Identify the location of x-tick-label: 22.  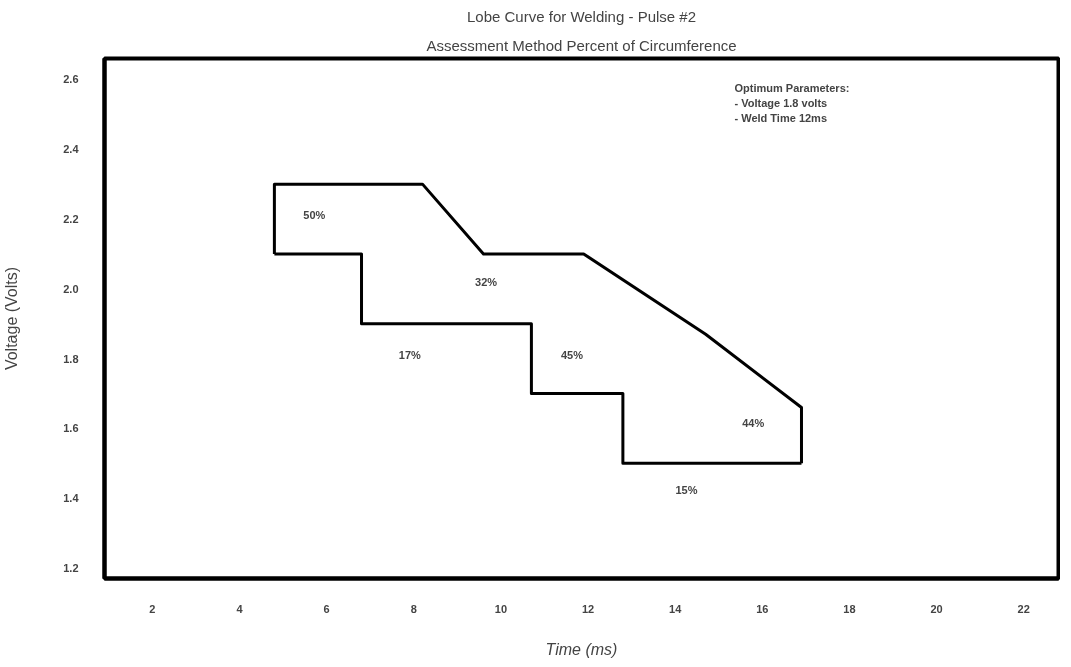
(1023, 608).